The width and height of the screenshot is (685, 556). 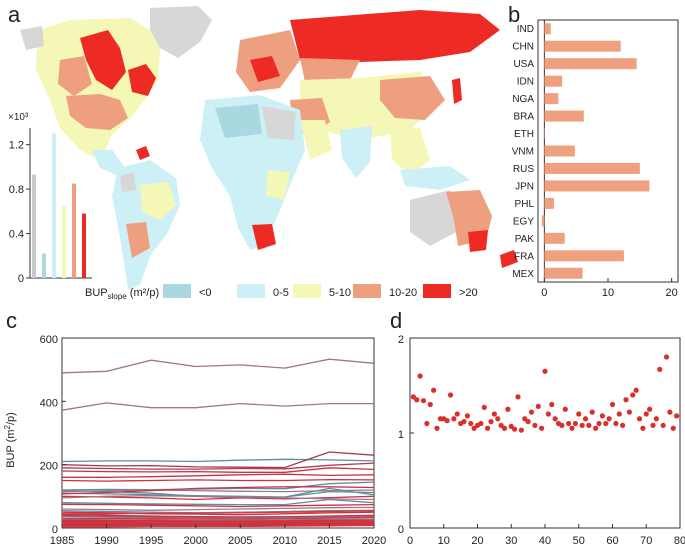 I want to click on panel-c-xtick-label: 2005, so click(x=240, y=541).